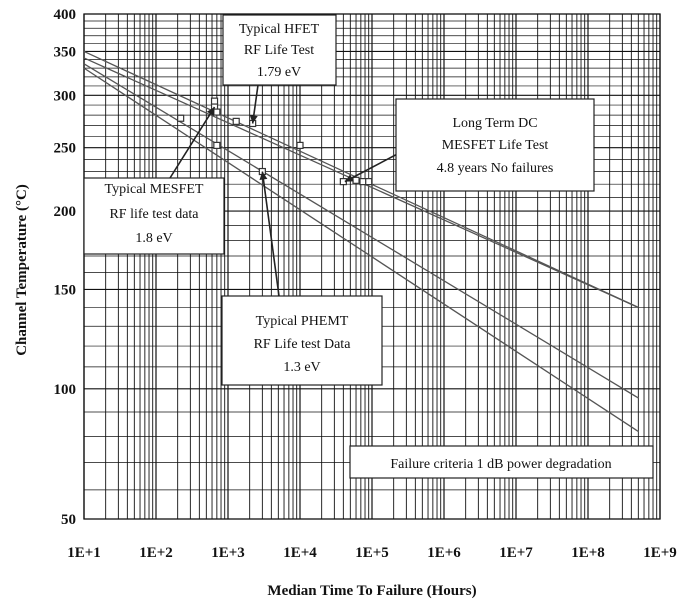  I want to click on annotation-label: MESFET Life Test, so click(495, 145).